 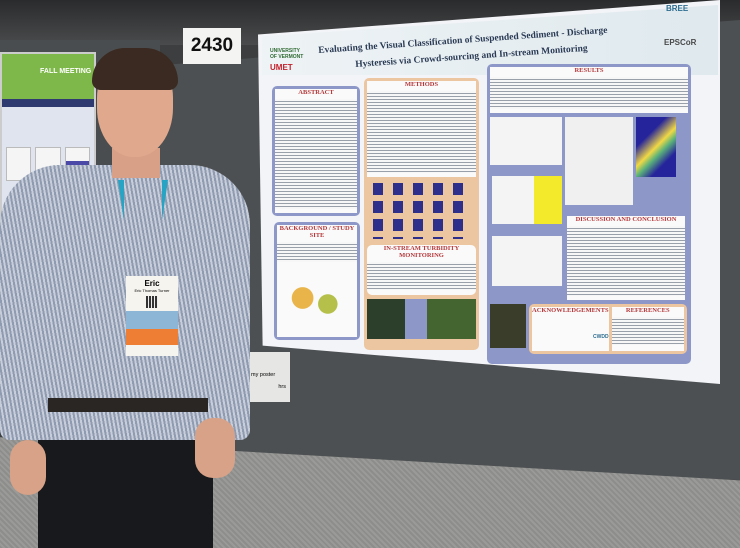 I want to click on badge-stripe, so click(x=152, y=337).